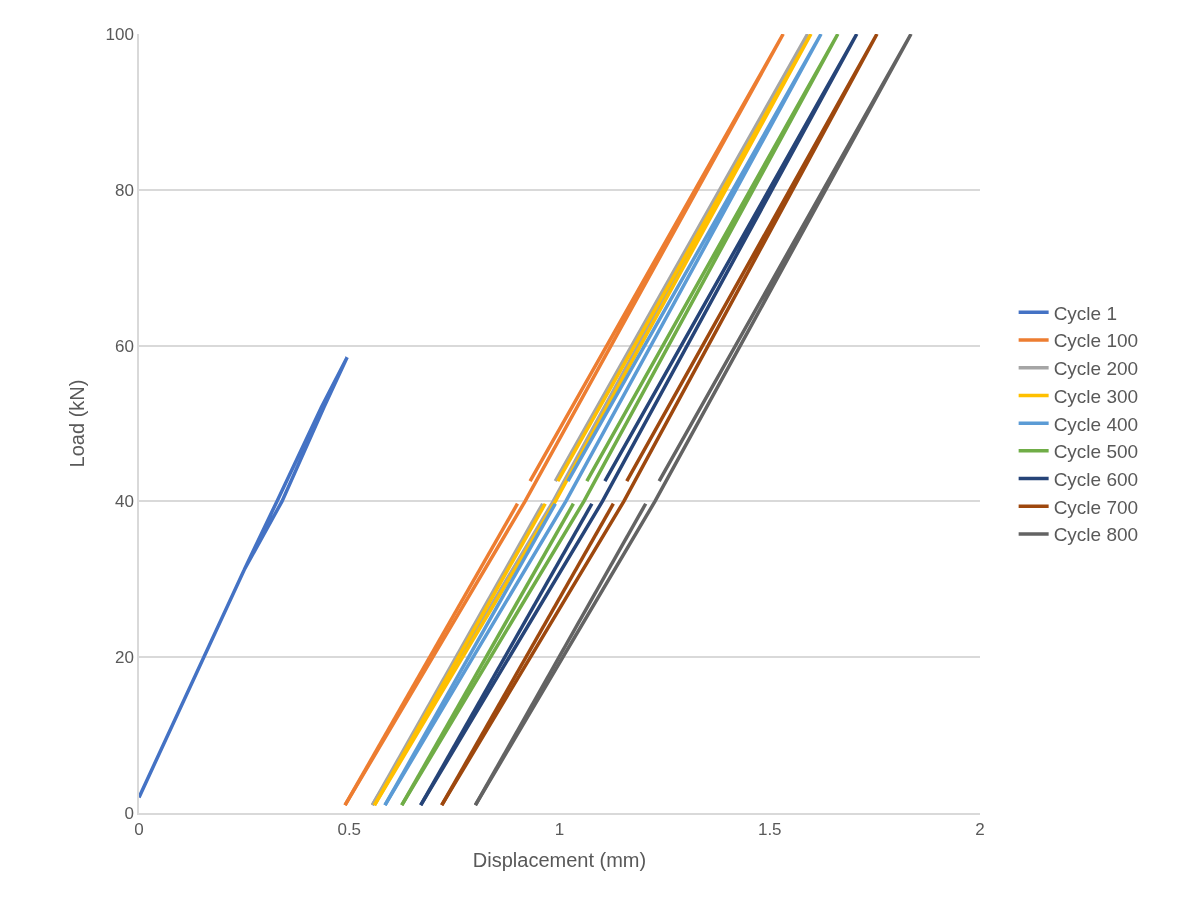  I want to click on legend-label: Cycle 800, so click(1096, 535).